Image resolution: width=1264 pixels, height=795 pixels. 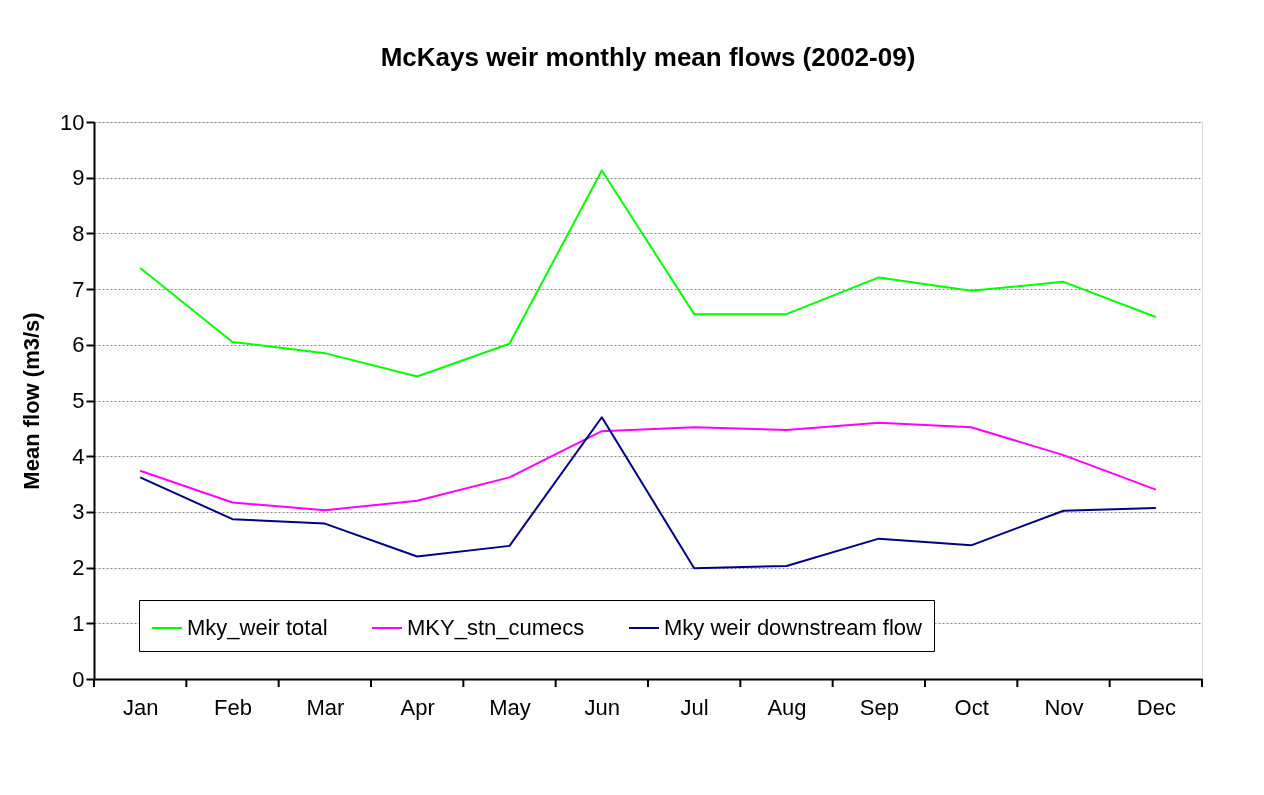 What do you see at coordinates (78, 400) in the screenshot?
I see `y-tick-label: 5` at bounding box center [78, 400].